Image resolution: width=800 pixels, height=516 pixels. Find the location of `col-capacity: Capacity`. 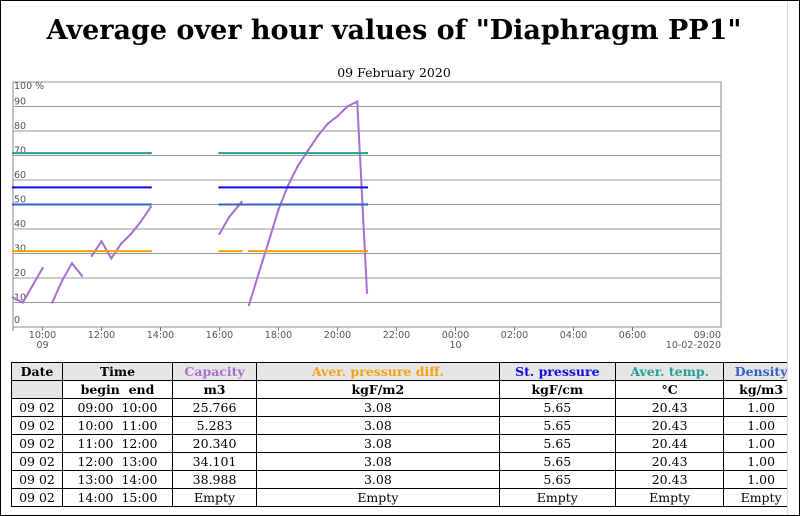

col-capacity: Capacity is located at coordinates (214, 371).